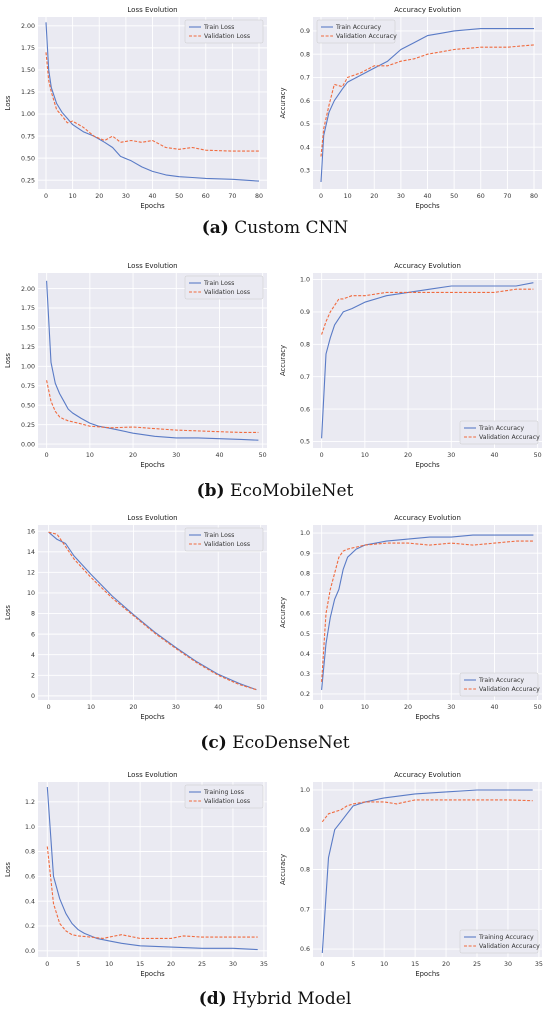 The image size is (550, 1015). What do you see at coordinates (227, 801) in the screenshot?
I see `chart-d-loss-legend-label: Validation Loss` at bounding box center [227, 801].